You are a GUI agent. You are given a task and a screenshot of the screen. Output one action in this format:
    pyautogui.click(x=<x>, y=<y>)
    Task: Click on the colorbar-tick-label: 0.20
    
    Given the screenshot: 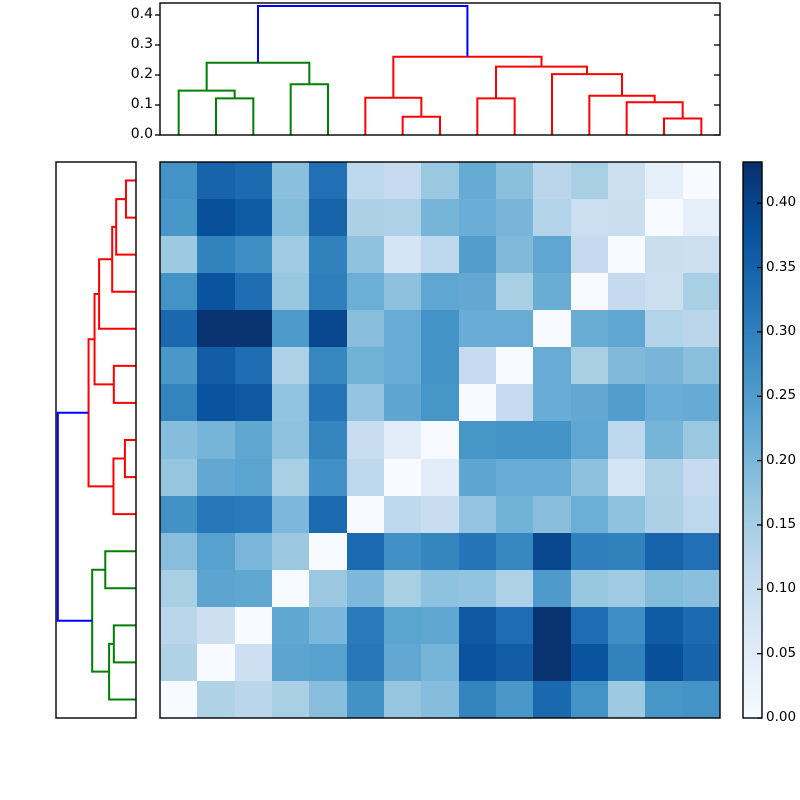 What is the action you would take?
    pyautogui.click(x=781, y=459)
    